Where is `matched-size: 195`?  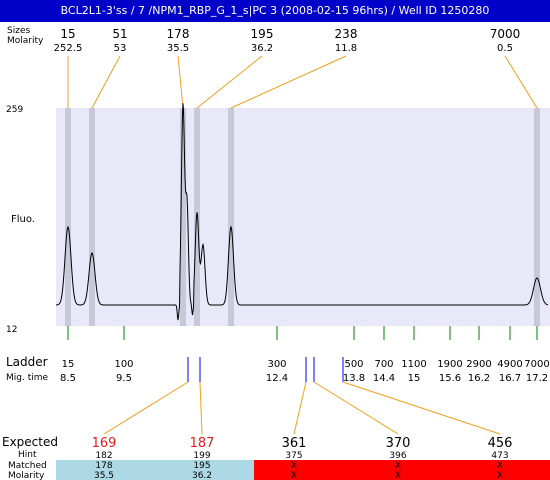 matched-size: 195 is located at coordinates (201, 466).